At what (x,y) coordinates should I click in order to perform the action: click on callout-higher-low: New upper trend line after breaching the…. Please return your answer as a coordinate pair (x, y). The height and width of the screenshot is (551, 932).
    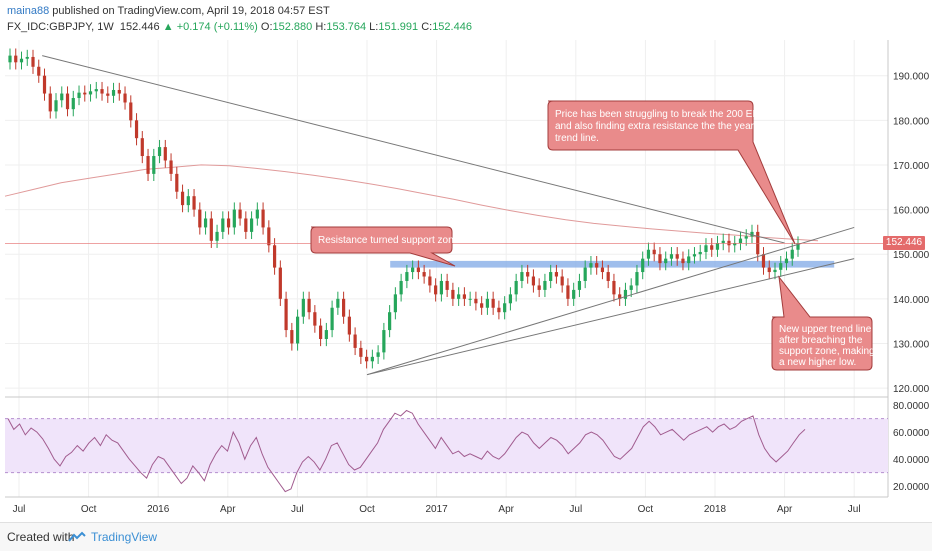
    Looking at the image, I should click on (824, 323).